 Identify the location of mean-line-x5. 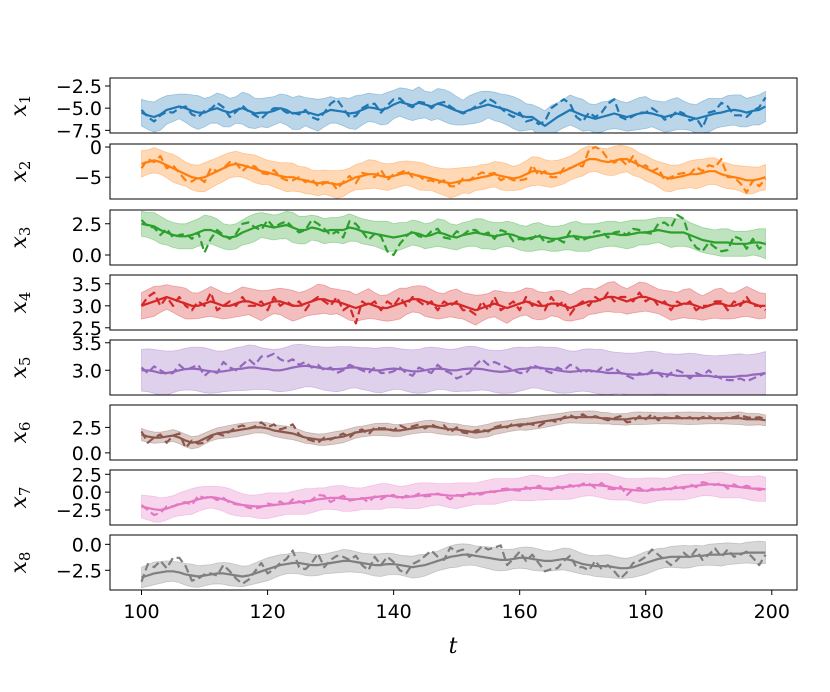
(453, 371).